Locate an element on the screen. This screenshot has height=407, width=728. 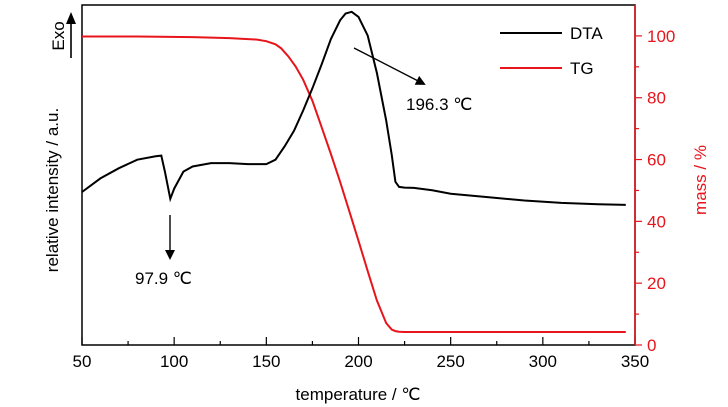
x-axis-ticks: 50 100 150 200 250 300 350 is located at coordinates (361, 354).